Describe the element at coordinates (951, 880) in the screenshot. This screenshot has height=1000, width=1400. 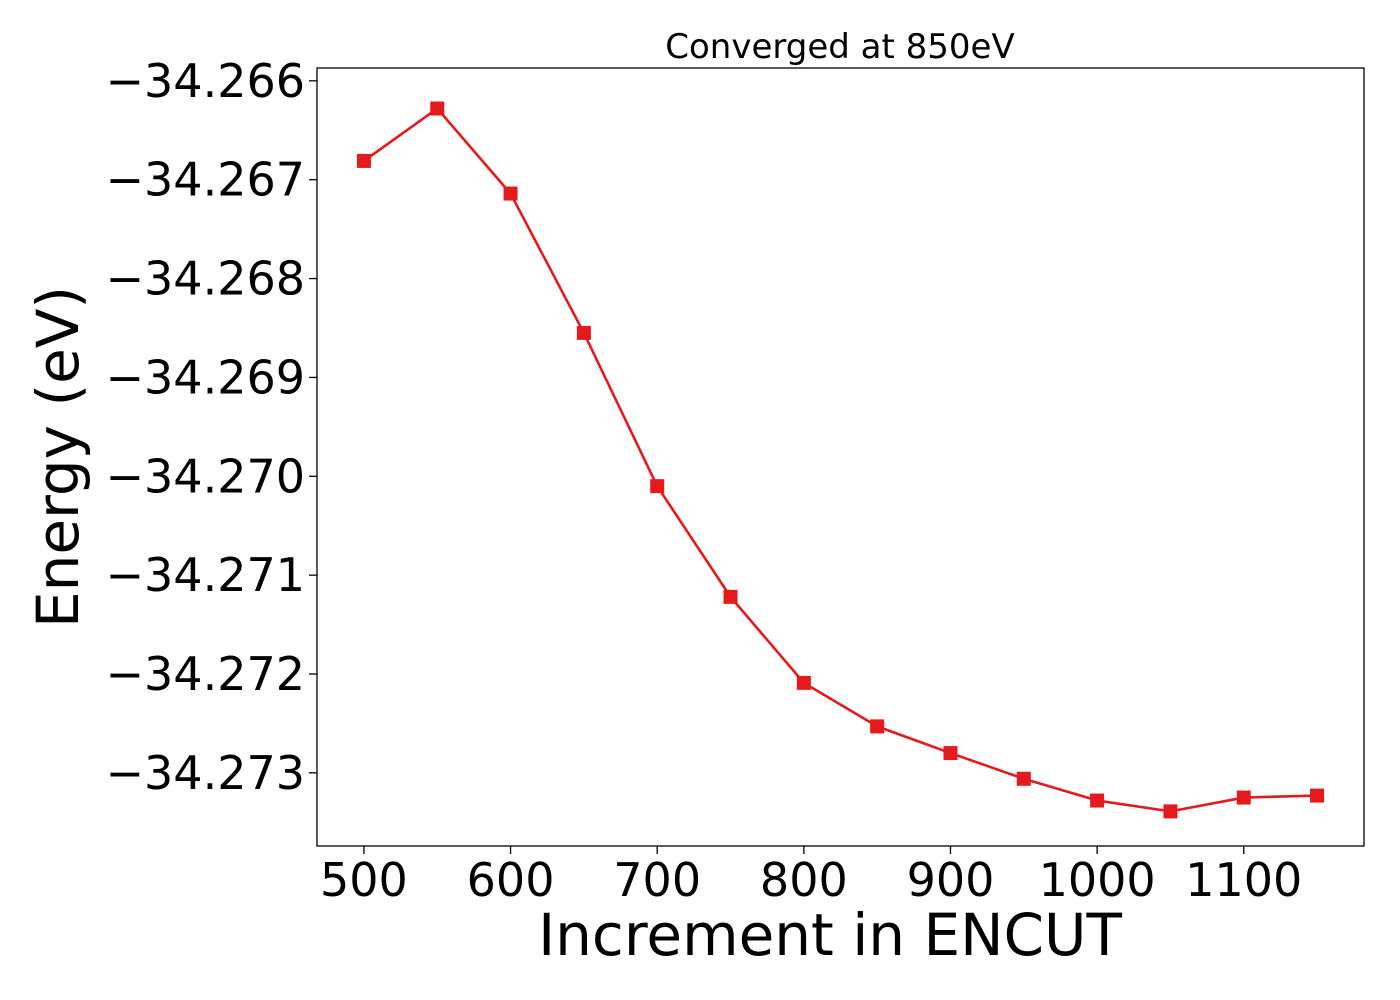
I see `x-tick-label: 900` at that location.